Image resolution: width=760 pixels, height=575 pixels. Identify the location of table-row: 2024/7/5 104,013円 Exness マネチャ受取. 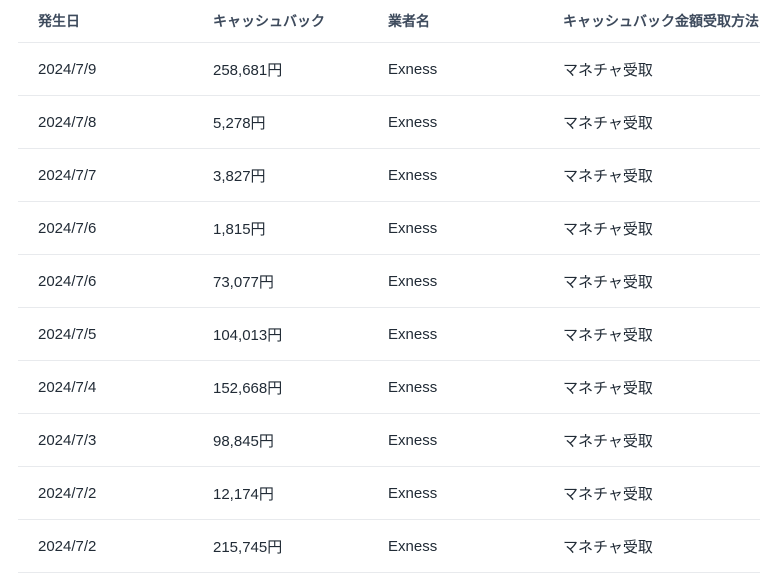
(389, 334).